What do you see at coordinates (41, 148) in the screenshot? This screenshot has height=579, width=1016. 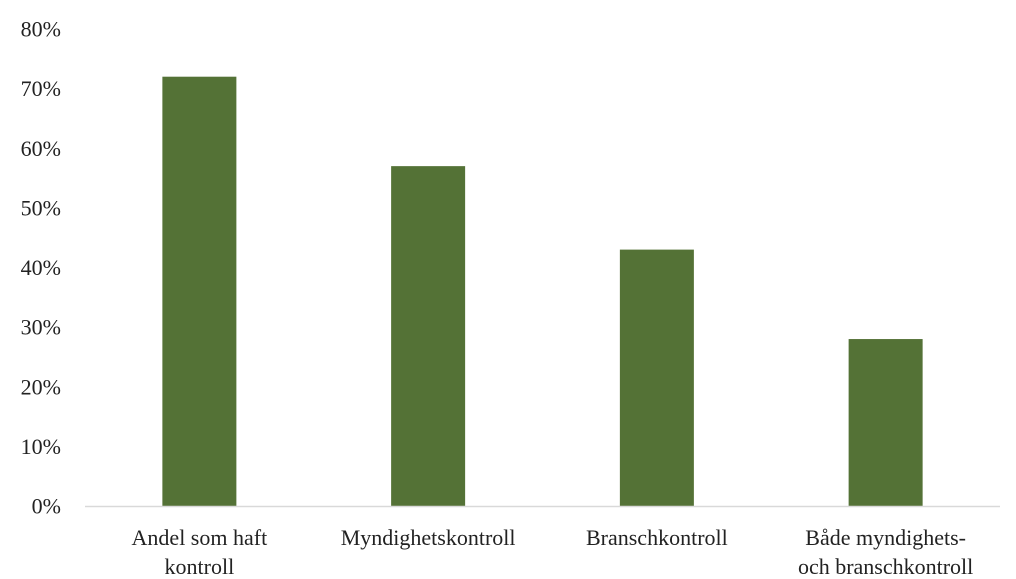 I see `y-tick-label: 60%` at bounding box center [41, 148].